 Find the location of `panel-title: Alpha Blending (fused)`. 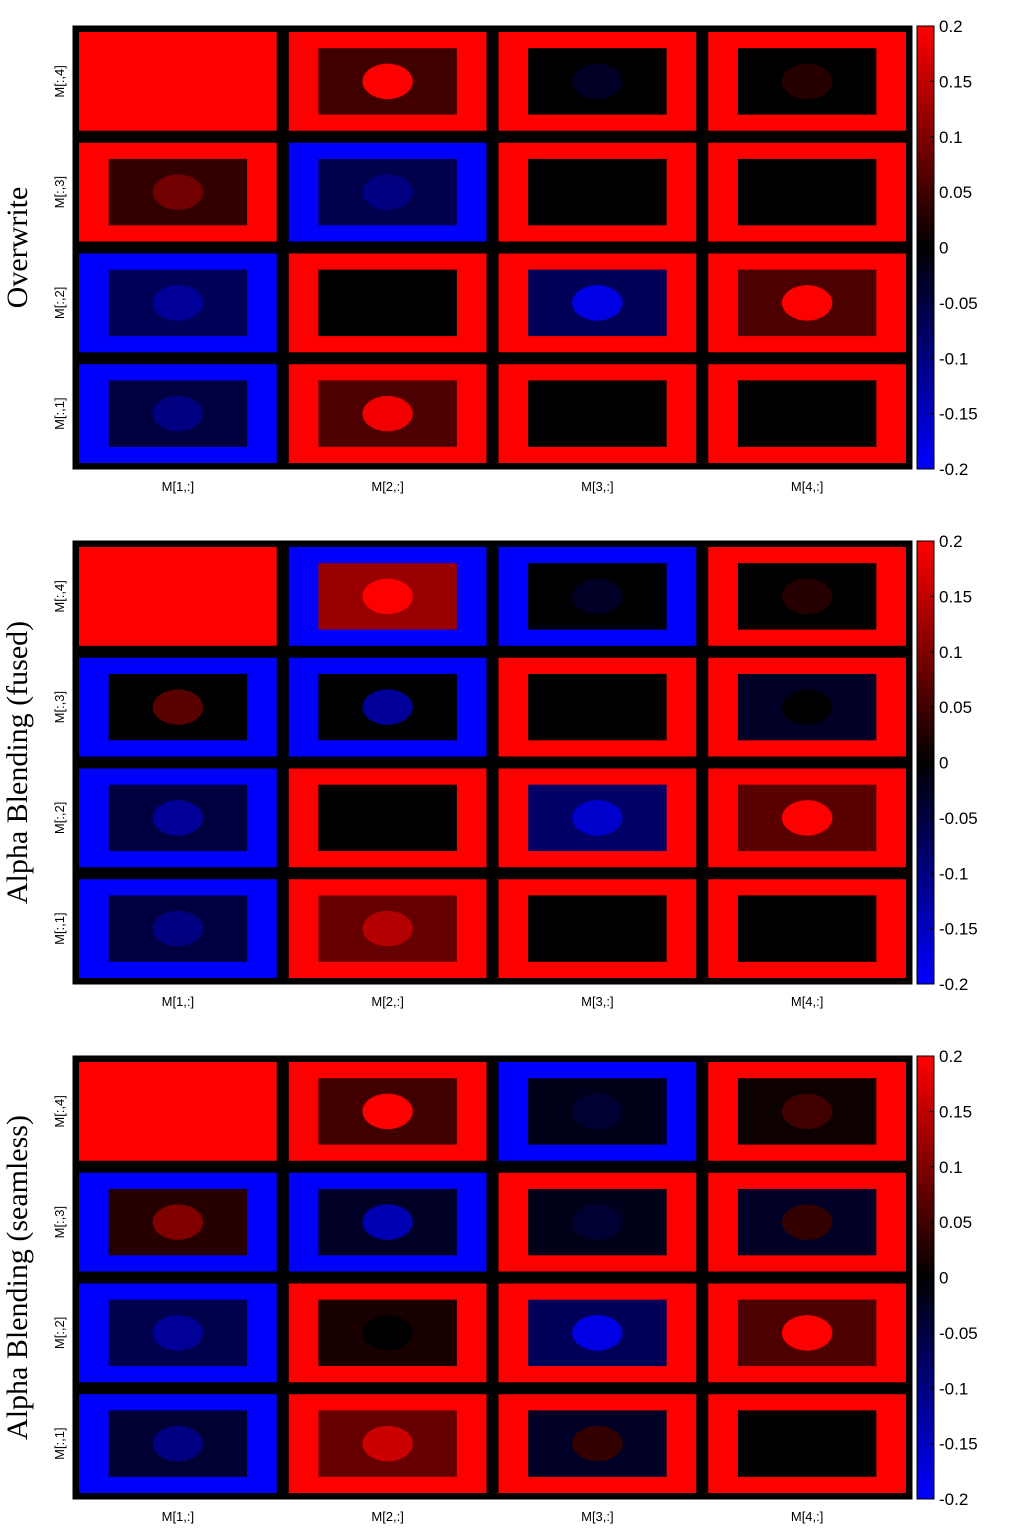

panel-title: Alpha Blending (fused) is located at coordinates (17, 762).